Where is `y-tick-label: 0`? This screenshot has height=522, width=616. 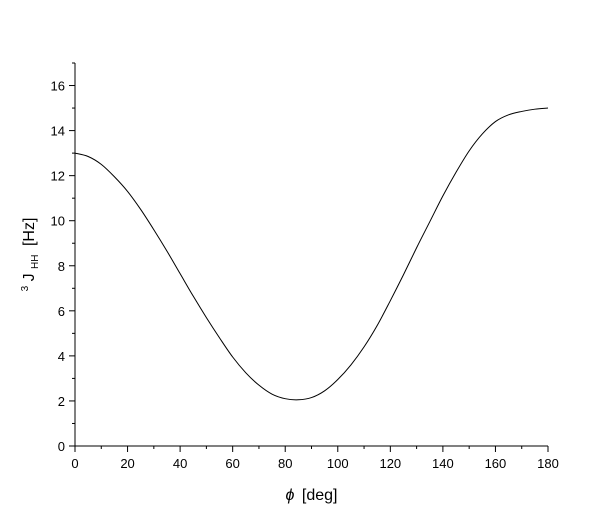 y-tick-label: 0 is located at coordinates (61, 446).